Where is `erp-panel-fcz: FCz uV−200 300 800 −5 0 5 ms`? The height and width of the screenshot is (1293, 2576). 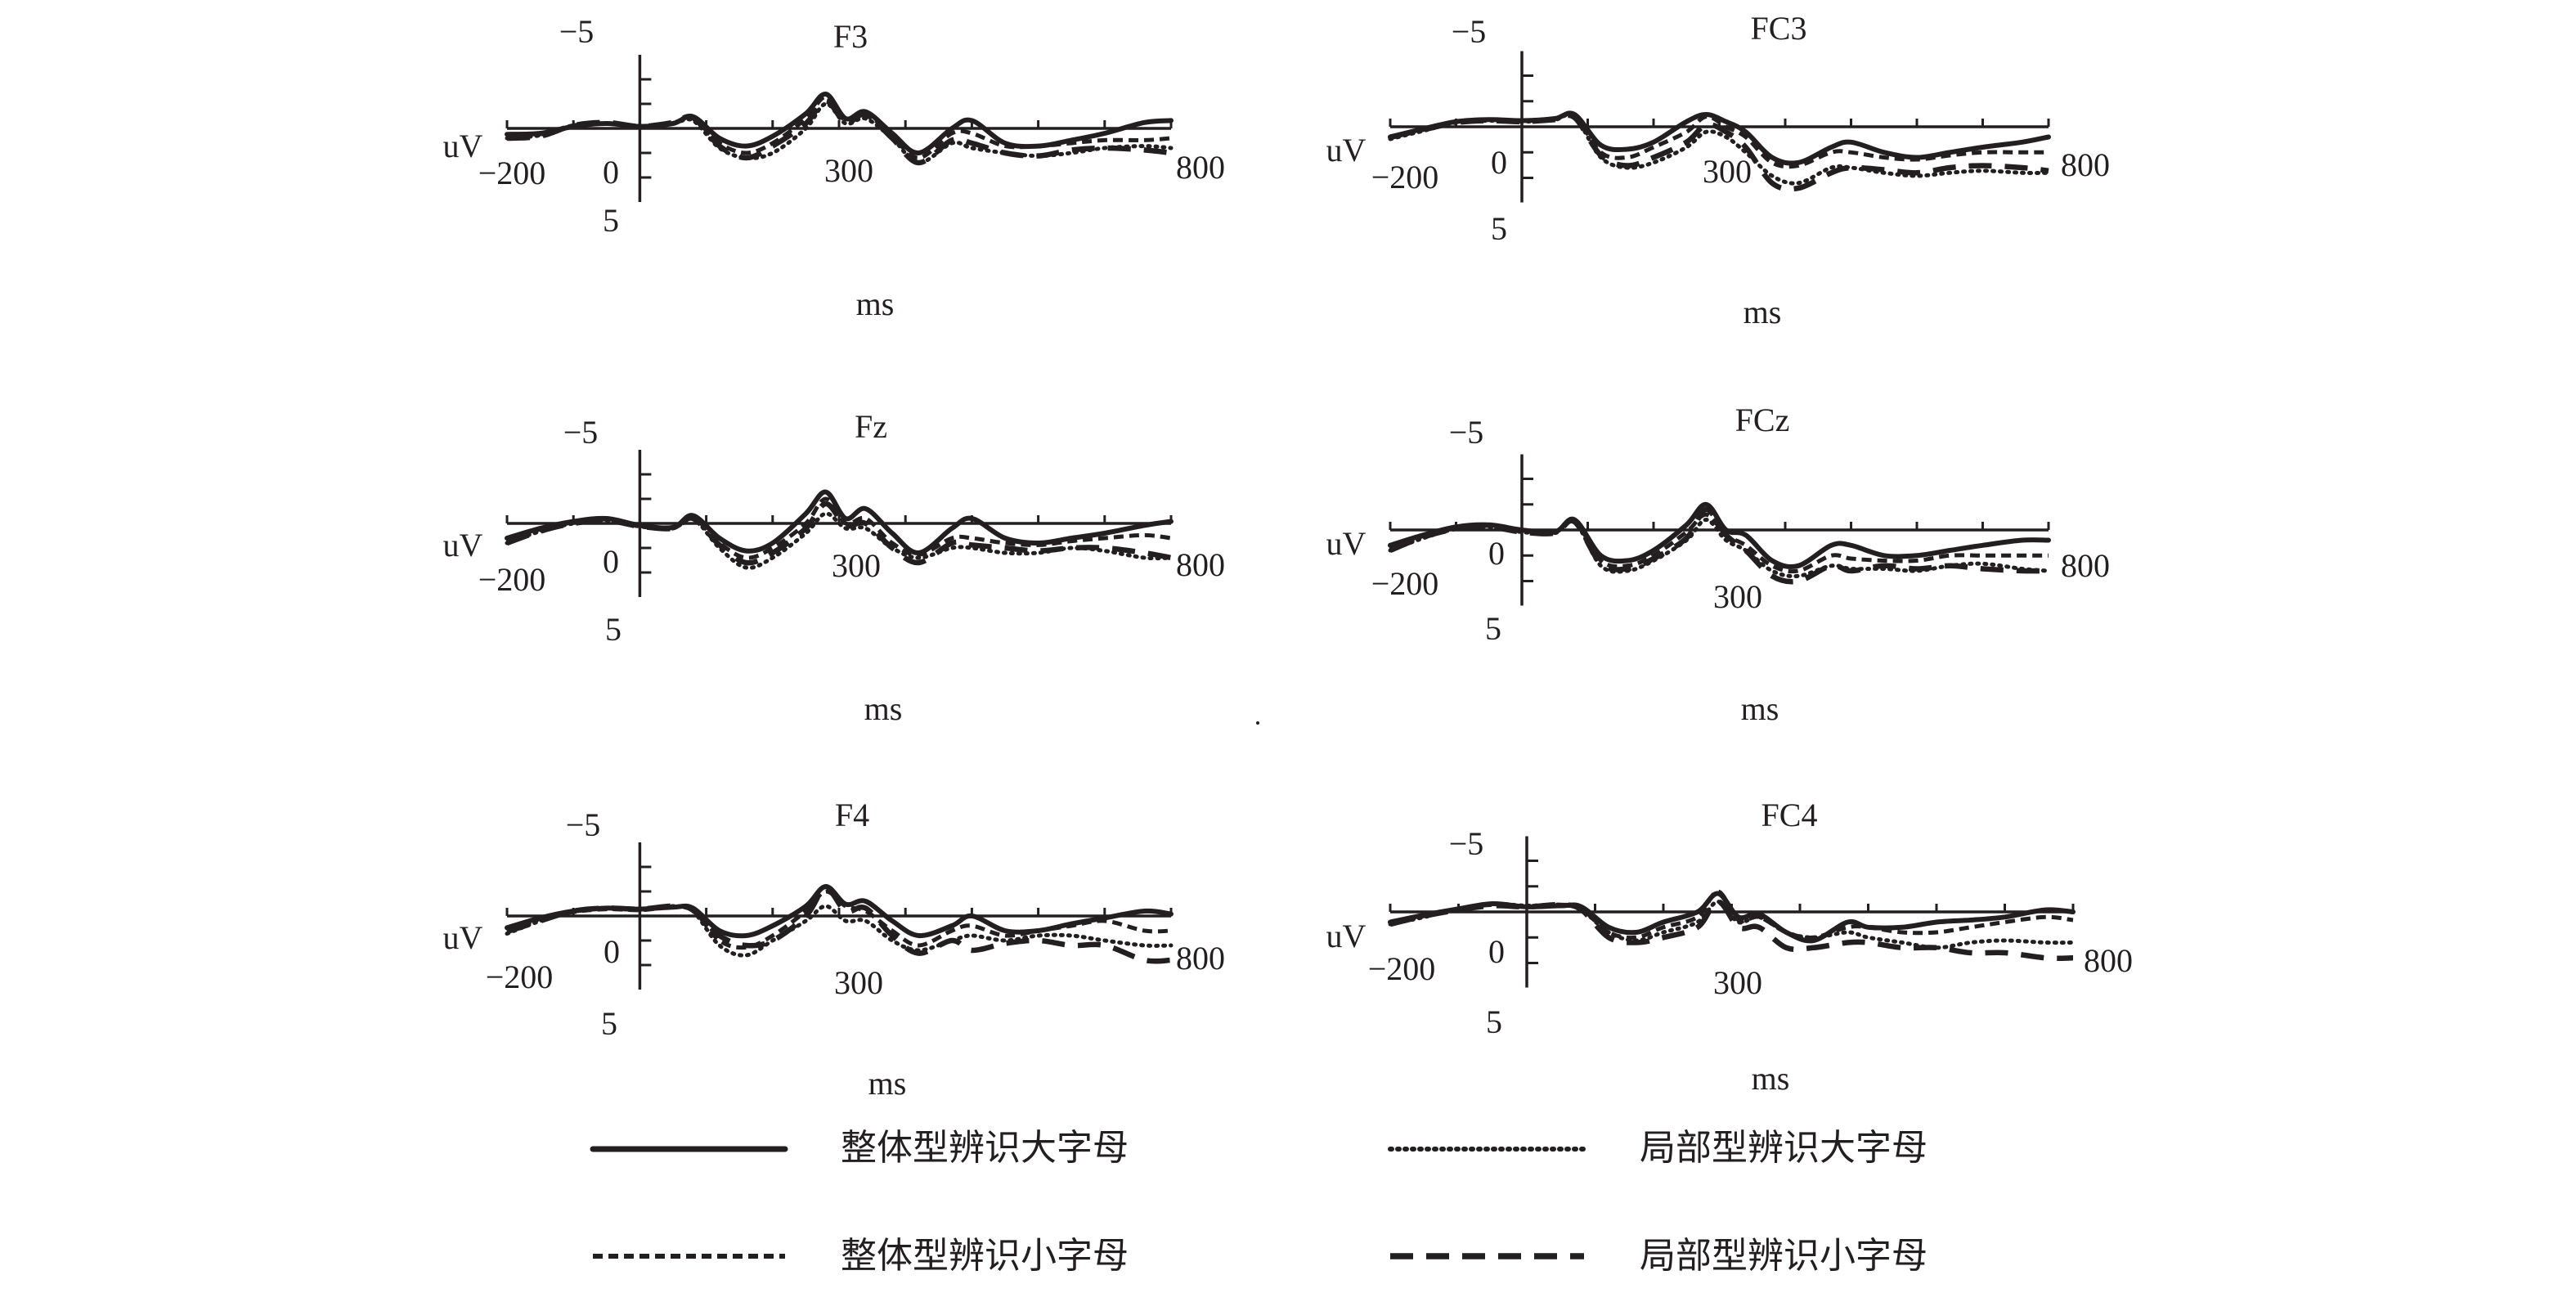 erp-panel-fcz: FCz uV−200 300 800 −5 0 5 ms is located at coordinates (1718, 564).